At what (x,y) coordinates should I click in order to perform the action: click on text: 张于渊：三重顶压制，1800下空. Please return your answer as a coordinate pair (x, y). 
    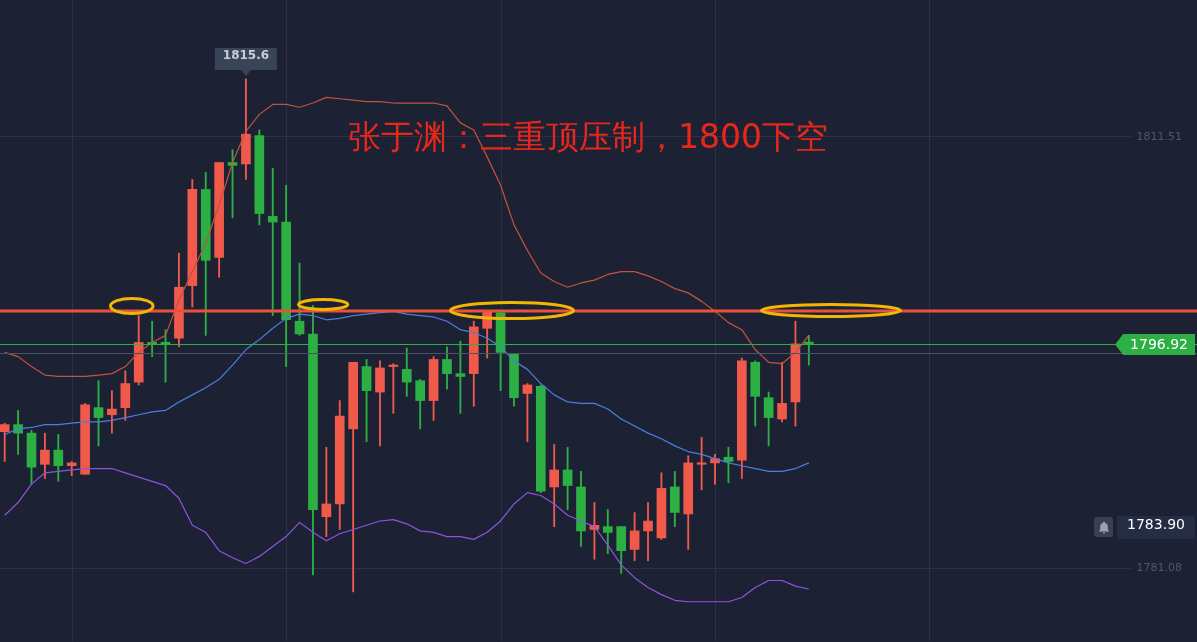
    Looking at the image, I should click on (588, 137).